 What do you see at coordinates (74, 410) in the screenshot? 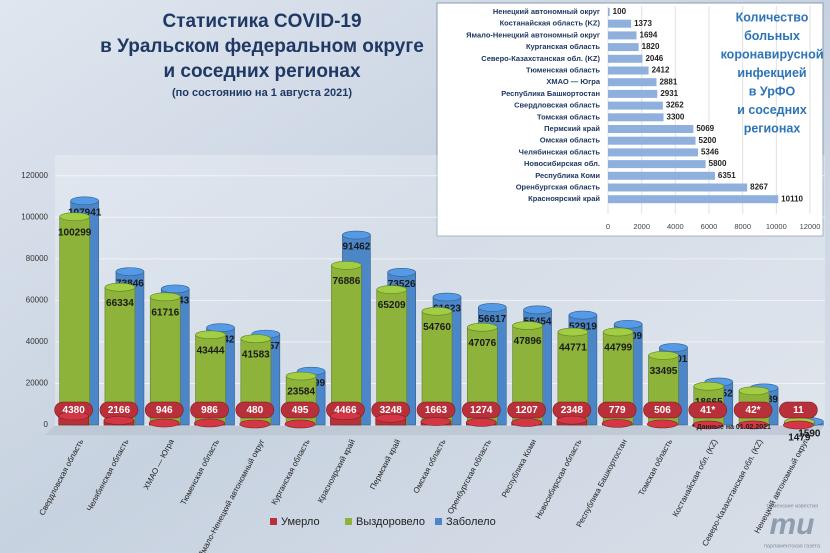
I see `value-label: 4380` at bounding box center [74, 410].